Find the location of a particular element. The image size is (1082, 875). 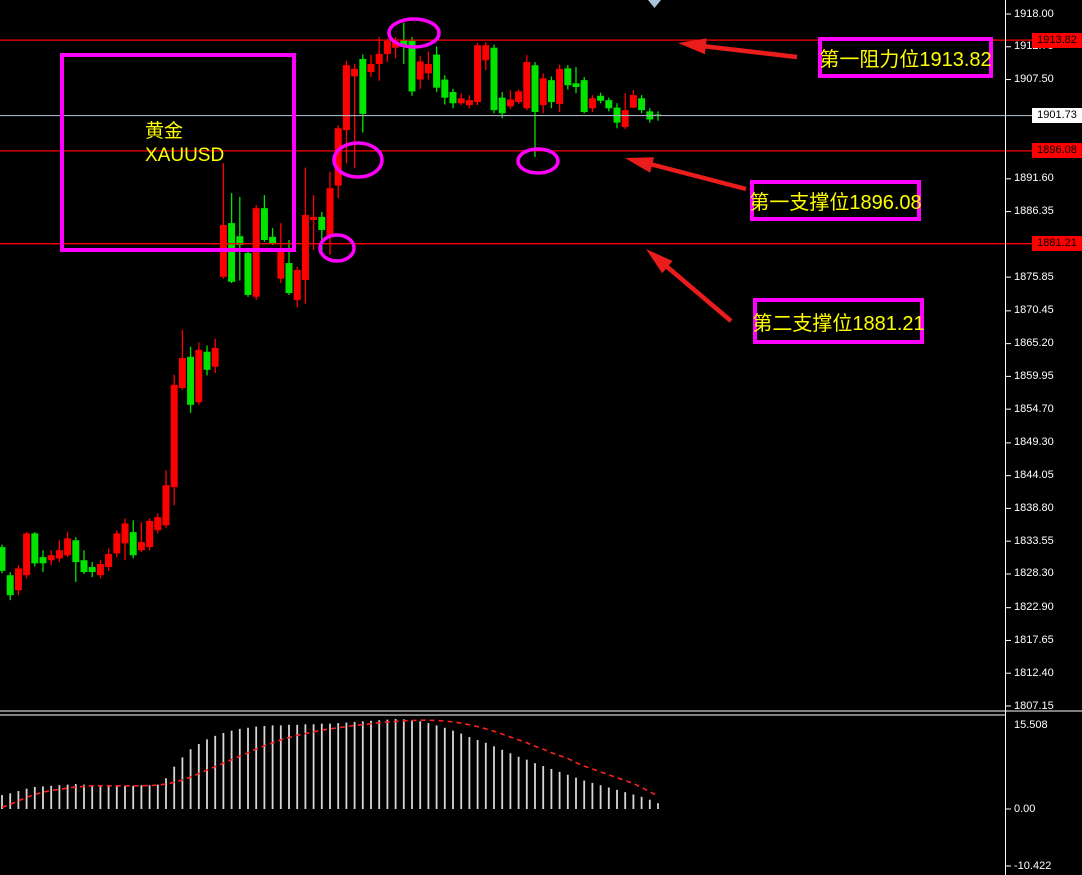

rectangle-object is located at coordinates (178, 152).